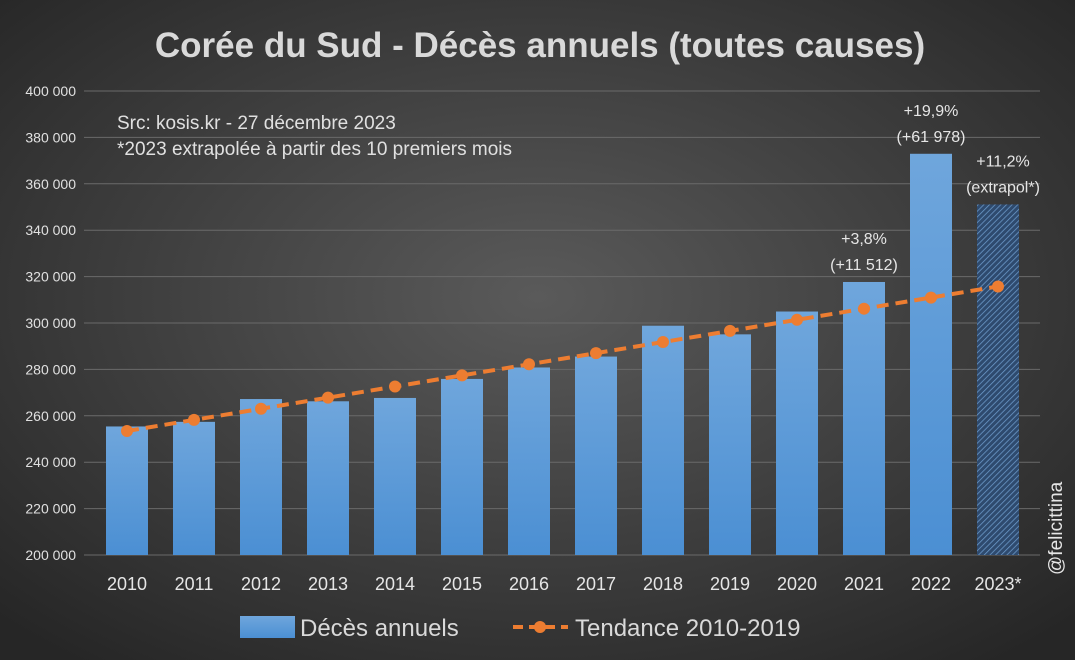 The width and height of the screenshot is (1075, 660). I want to click on x-tick-label: 2010, so click(127, 584).